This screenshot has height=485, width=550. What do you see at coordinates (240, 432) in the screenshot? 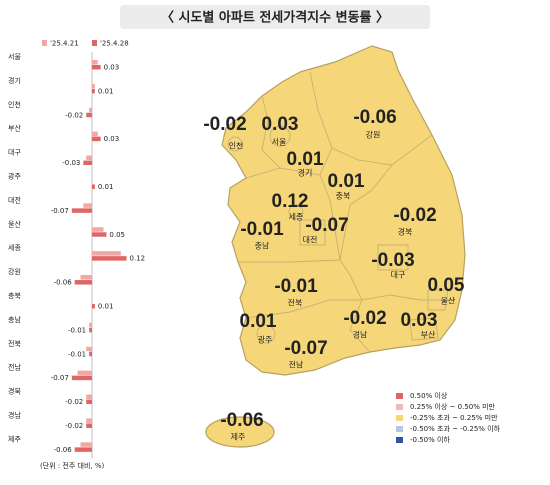
I see `jeju-island` at bounding box center [240, 432].